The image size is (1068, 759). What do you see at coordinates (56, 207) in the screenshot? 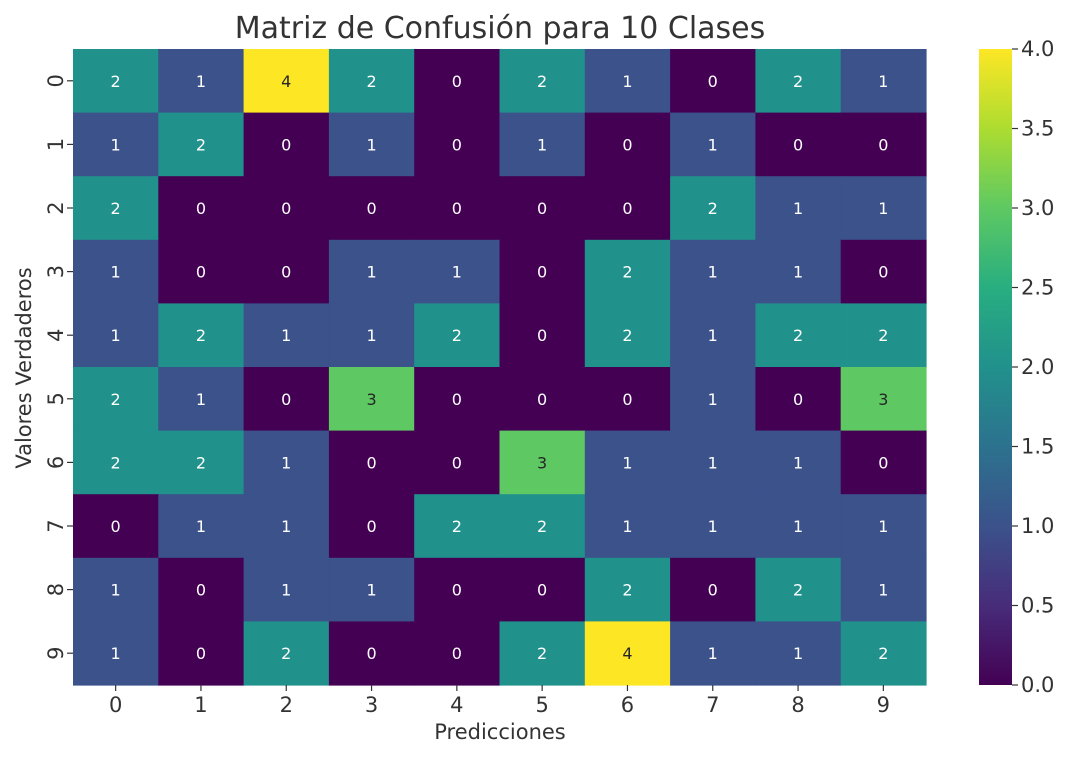
I see `y-tick-label: 2` at bounding box center [56, 207].